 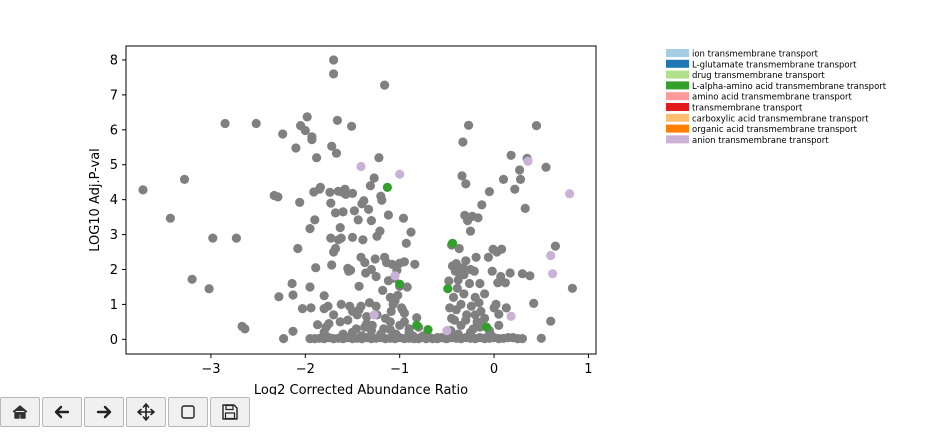 I want to click on legend-label: anion transmembrane transport, so click(x=760, y=141).